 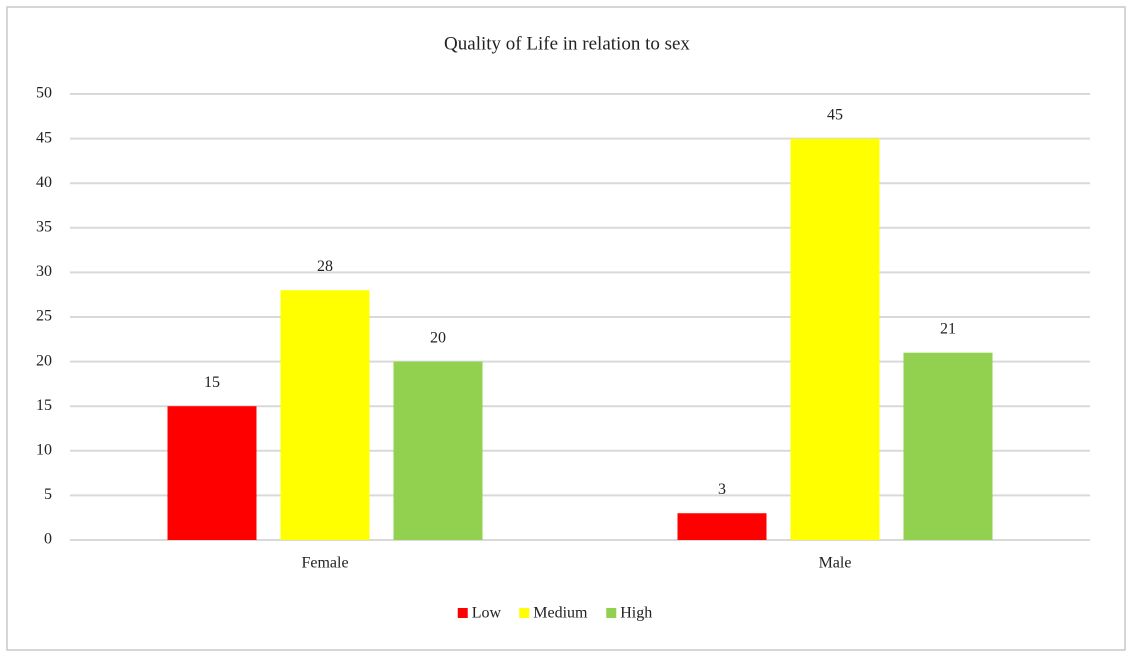 I want to click on data-label: 45, so click(x=835, y=114).